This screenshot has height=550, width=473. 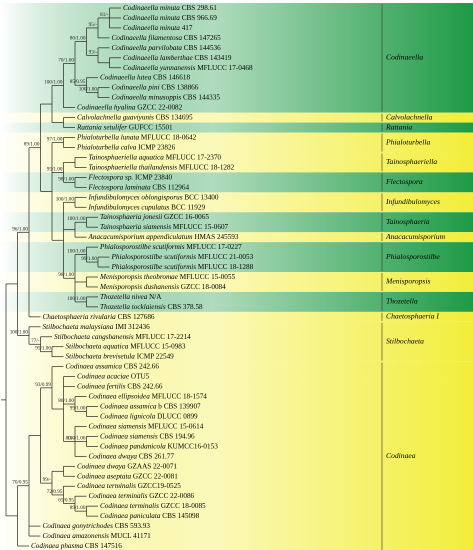 I want to click on taxon-label: Codinaea aseptata GZCC 22-0081, so click(x=127, y=476).